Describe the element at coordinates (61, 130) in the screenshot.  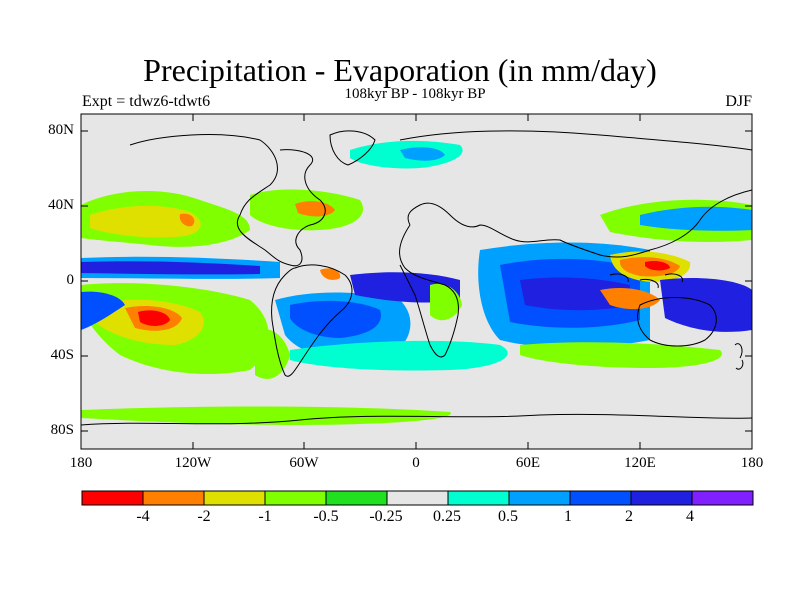
I see `lat-label: 80N` at that location.